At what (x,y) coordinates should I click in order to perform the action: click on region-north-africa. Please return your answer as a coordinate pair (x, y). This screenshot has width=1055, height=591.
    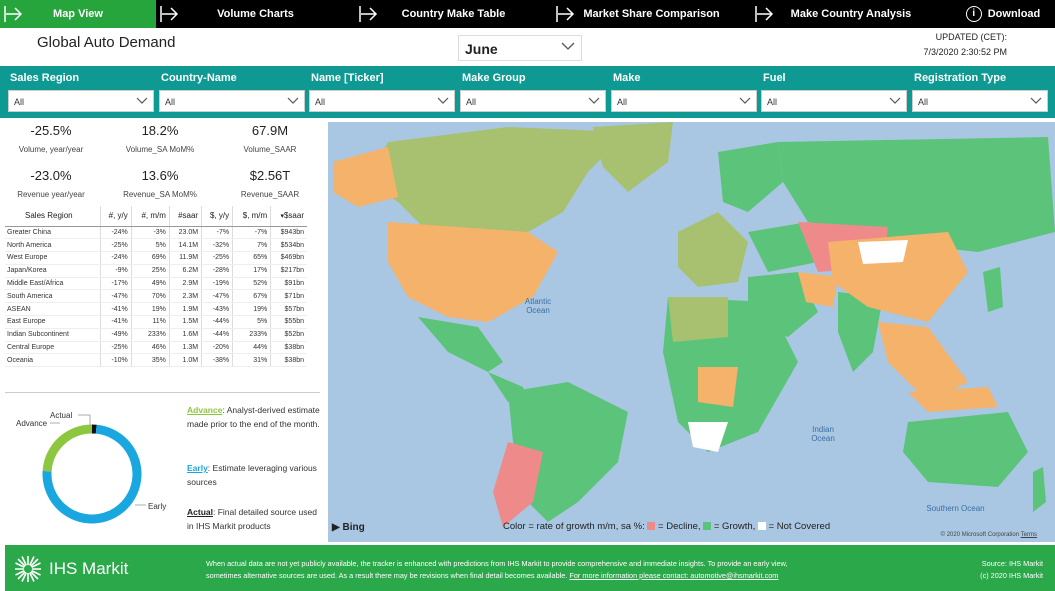
    Looking at the image, I should click on (698, 319).